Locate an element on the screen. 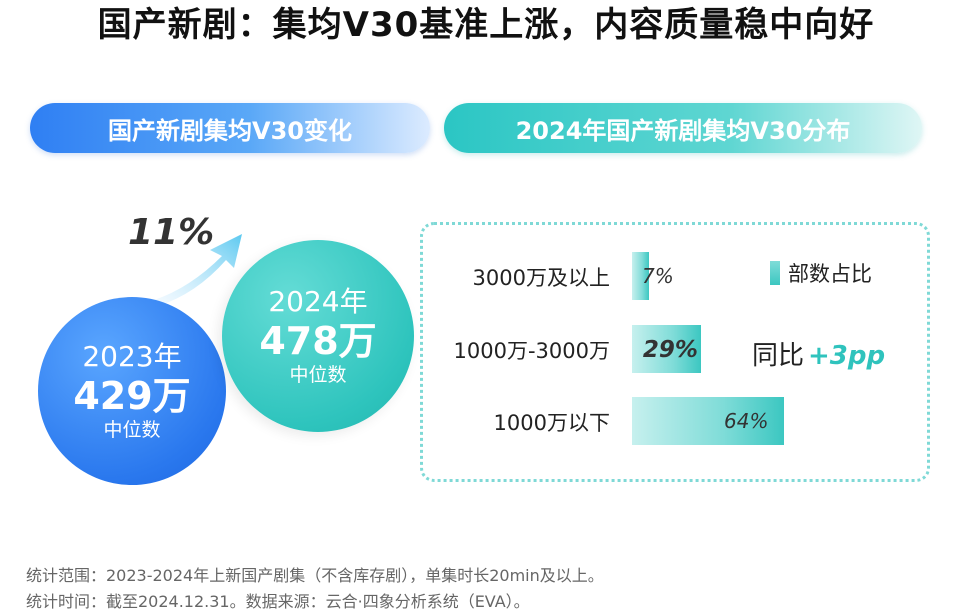 The width and height of the screenshot is (972, 612). category-label: 1000万以下 is located at coordinates (551, 423).